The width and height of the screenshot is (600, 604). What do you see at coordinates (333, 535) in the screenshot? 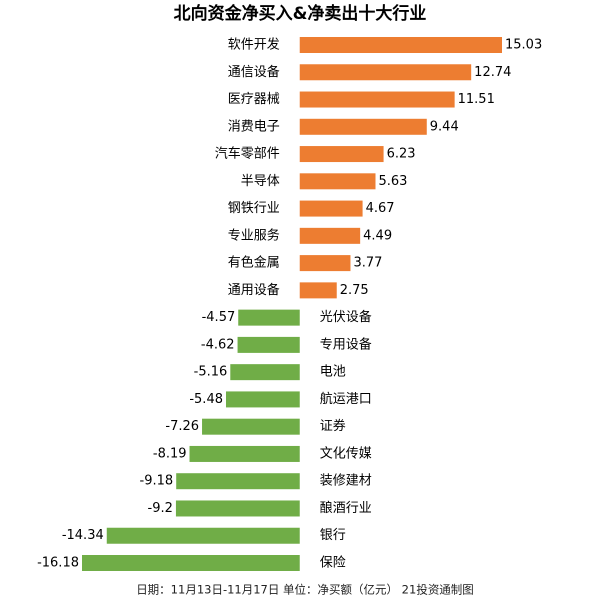
I see `category-label: 银行` at bounding box center [333, 535].